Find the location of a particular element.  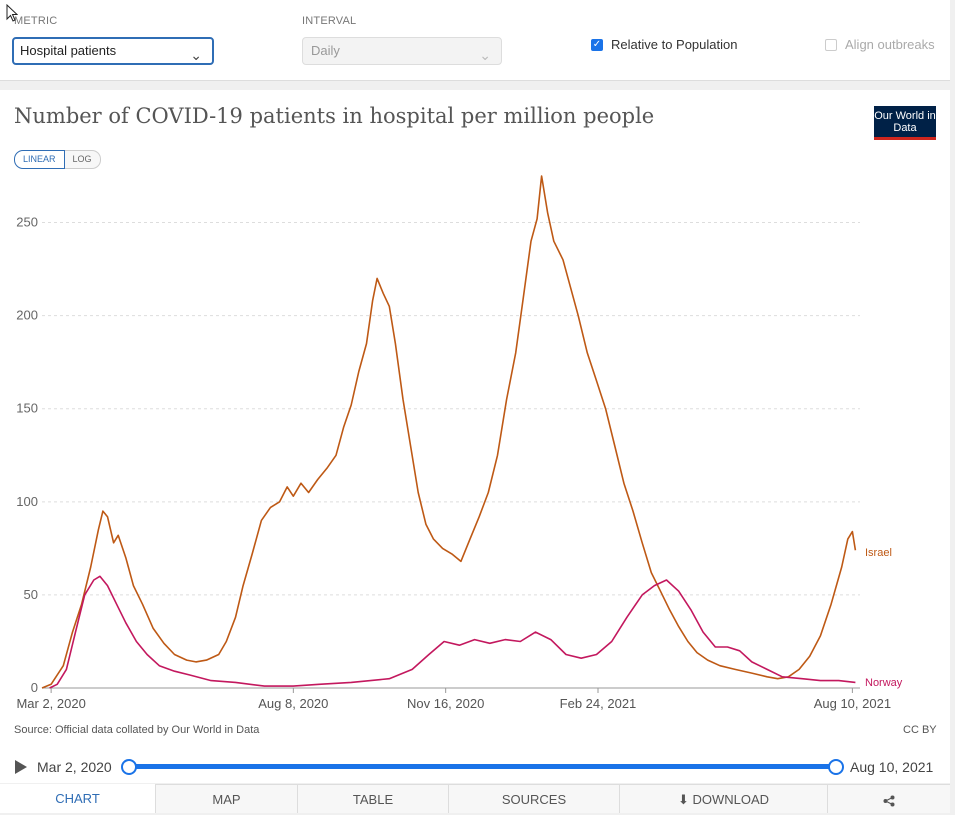

y-tick-label: 250 is located at coordinates (27, 222).